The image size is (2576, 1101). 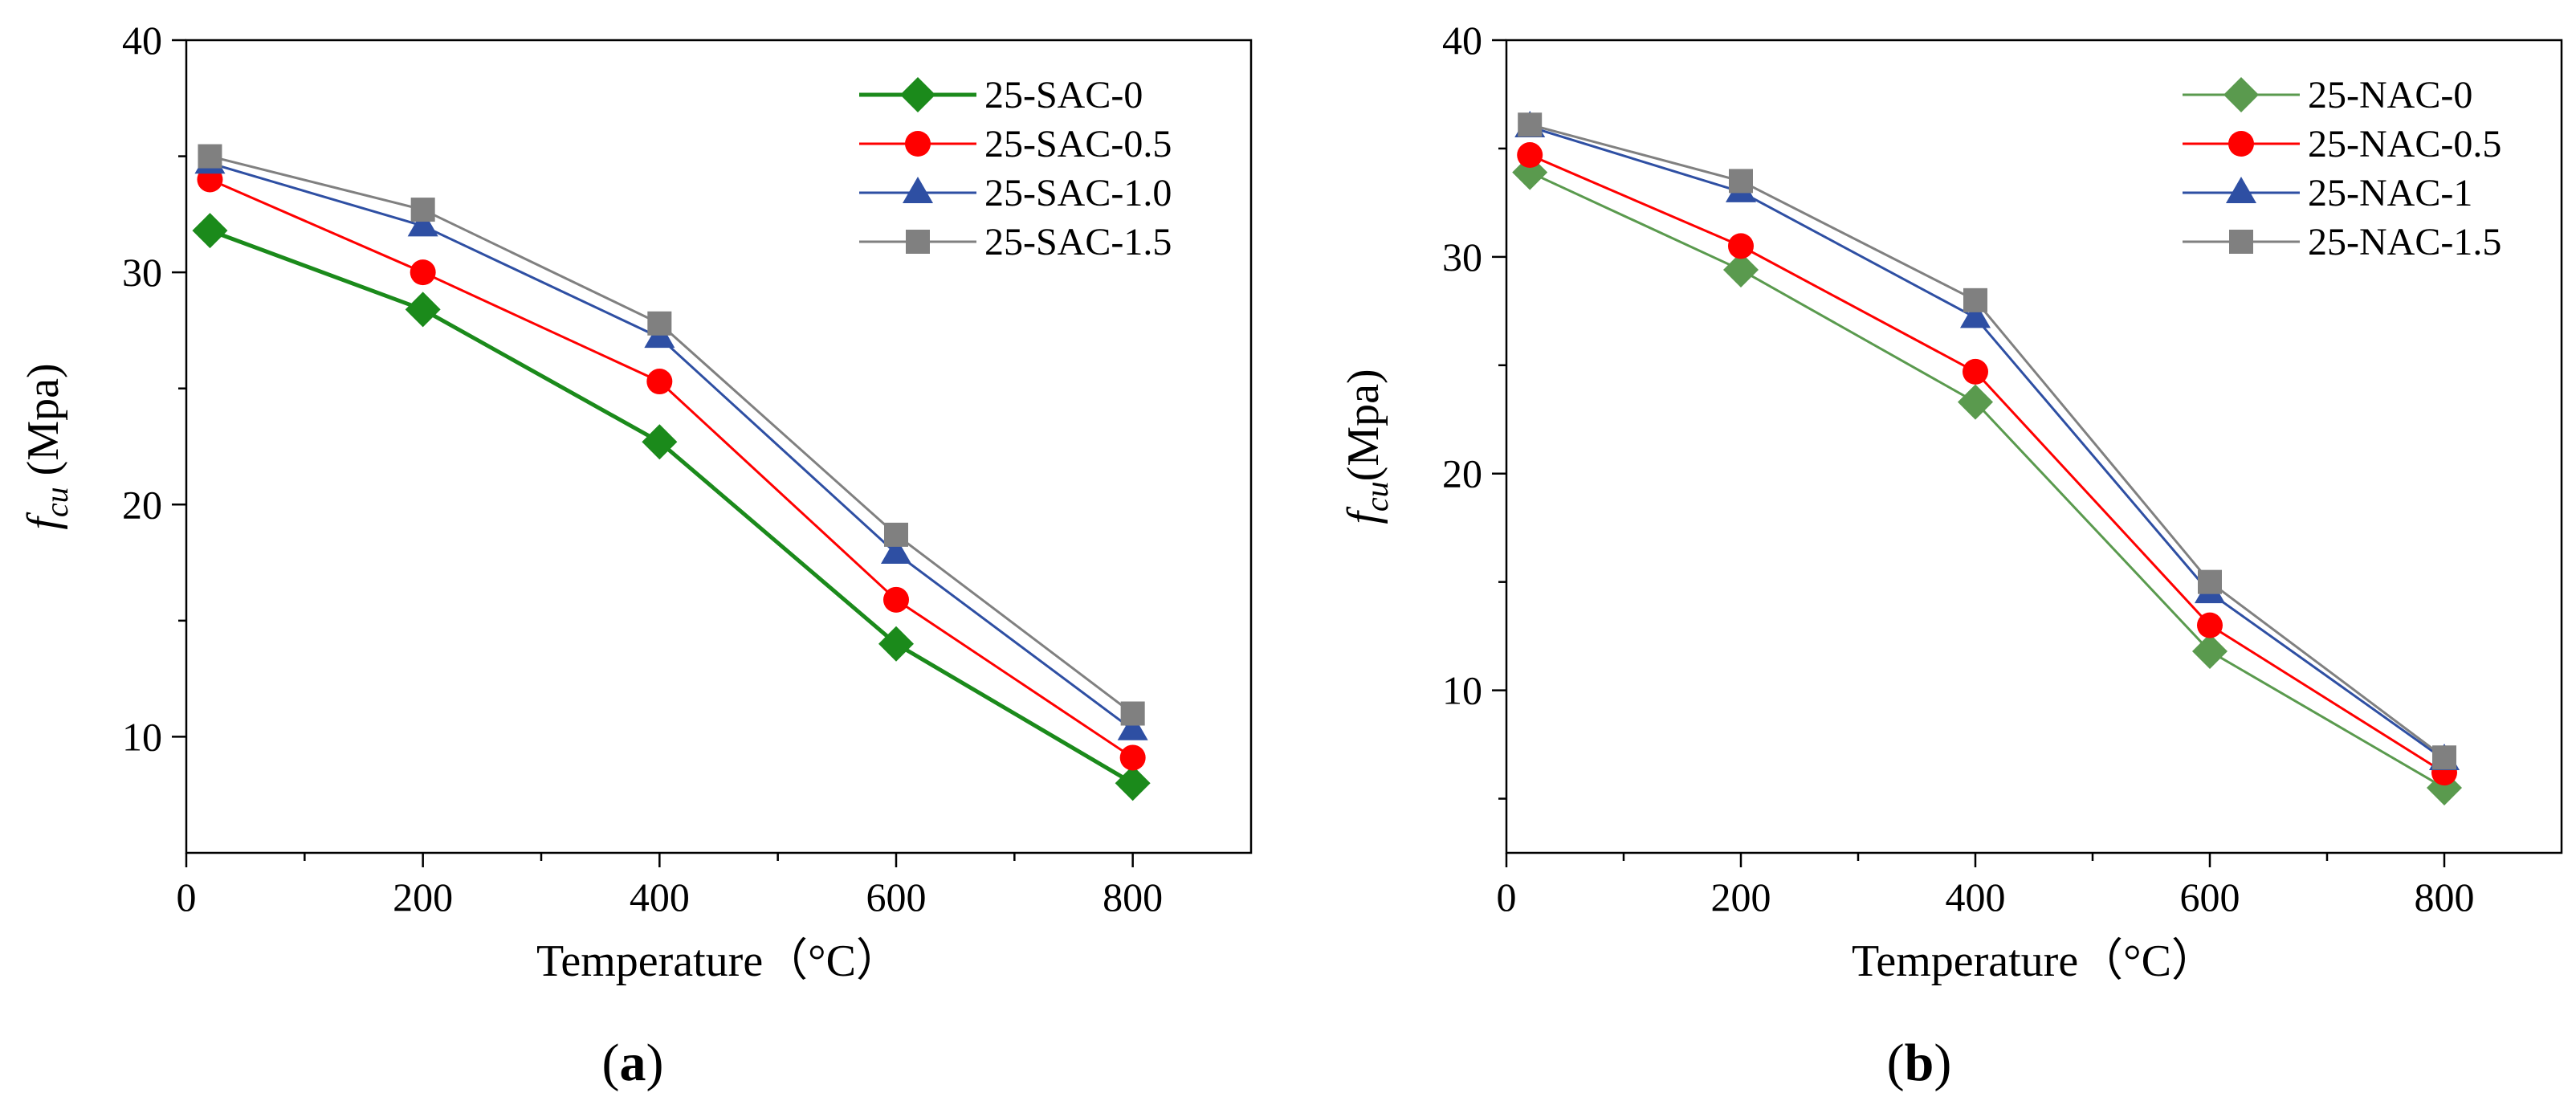 I want to click on legend-marker-25-SAC-0.5, so click(x=918, y=144).